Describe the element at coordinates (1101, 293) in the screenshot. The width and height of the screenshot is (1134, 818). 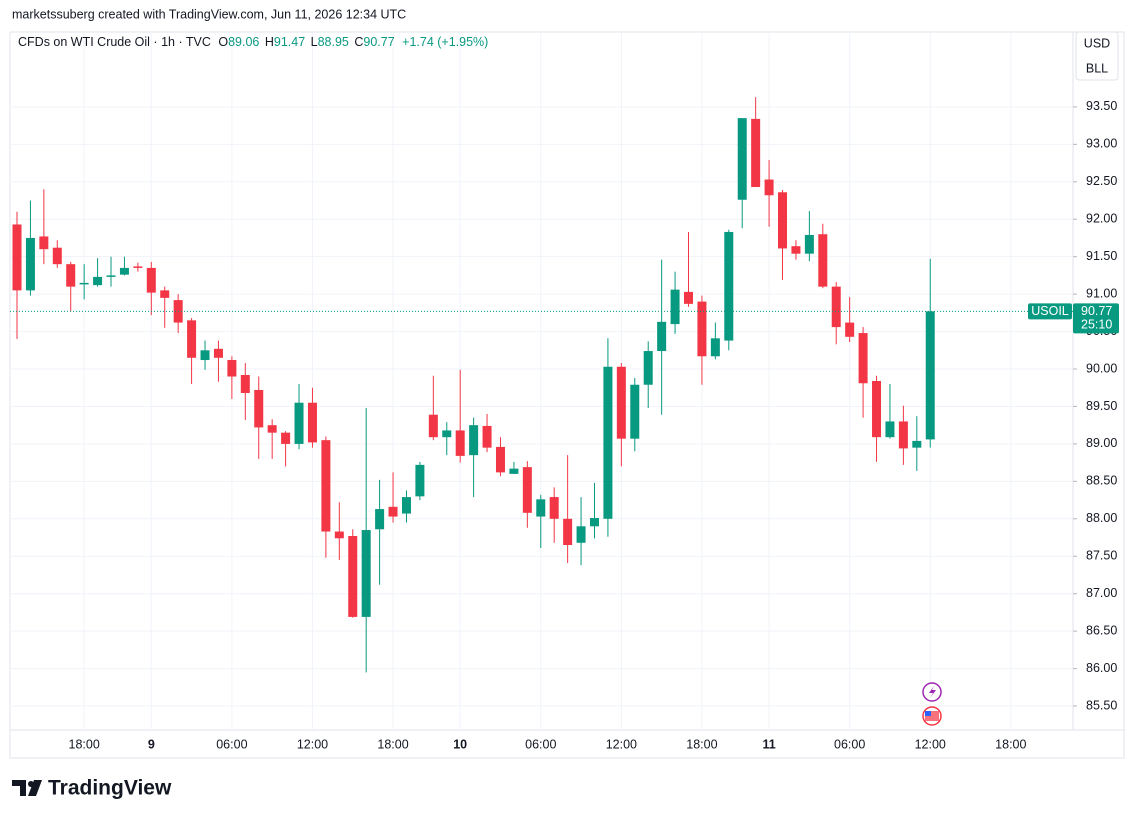
I see `y-tick-label: 91.00` at that location.